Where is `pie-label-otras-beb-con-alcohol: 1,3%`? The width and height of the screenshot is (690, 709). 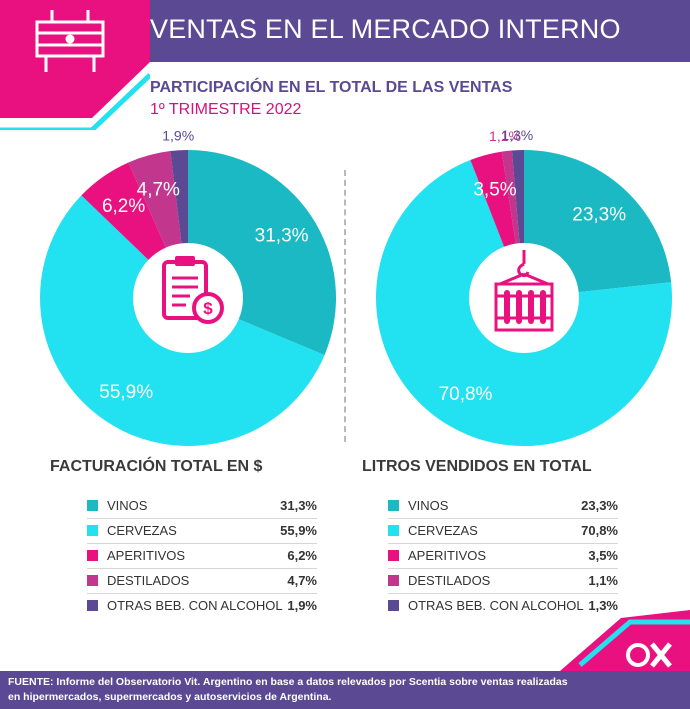 pie-label-otras-beb-con-alcohol: 1,3% is located at coordinates (517, 135).